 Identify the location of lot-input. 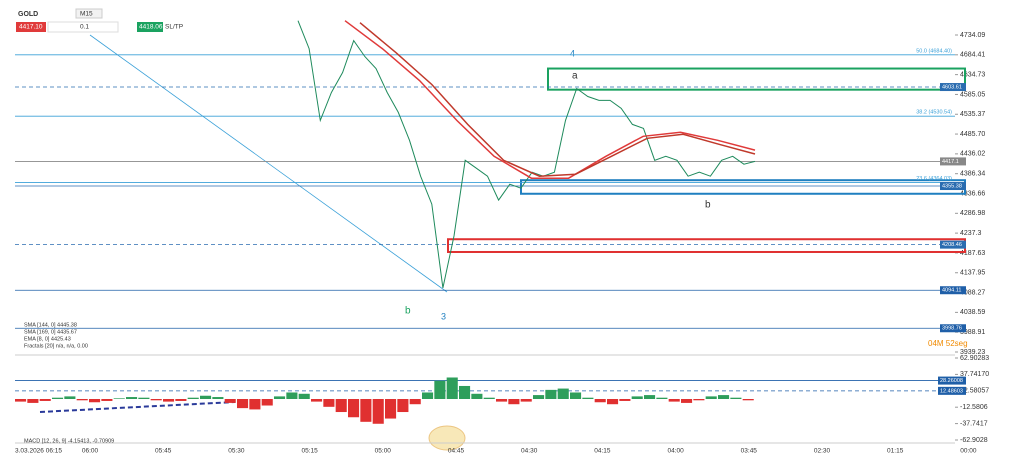
(83, 27).